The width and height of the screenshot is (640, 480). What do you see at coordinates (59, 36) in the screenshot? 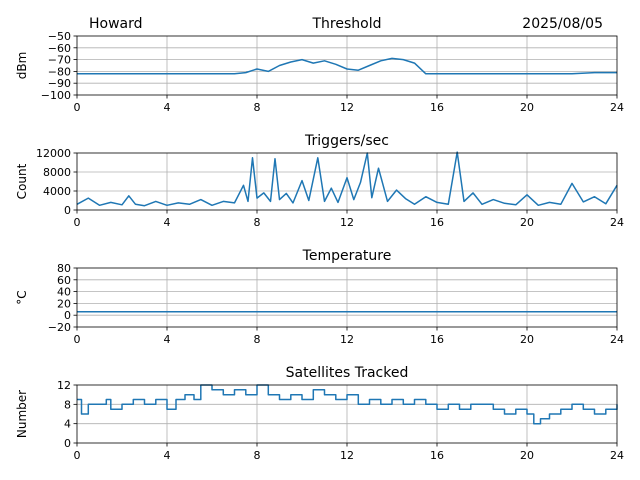
I see `y-tick-label: −50` at bounding box center [59, 36].